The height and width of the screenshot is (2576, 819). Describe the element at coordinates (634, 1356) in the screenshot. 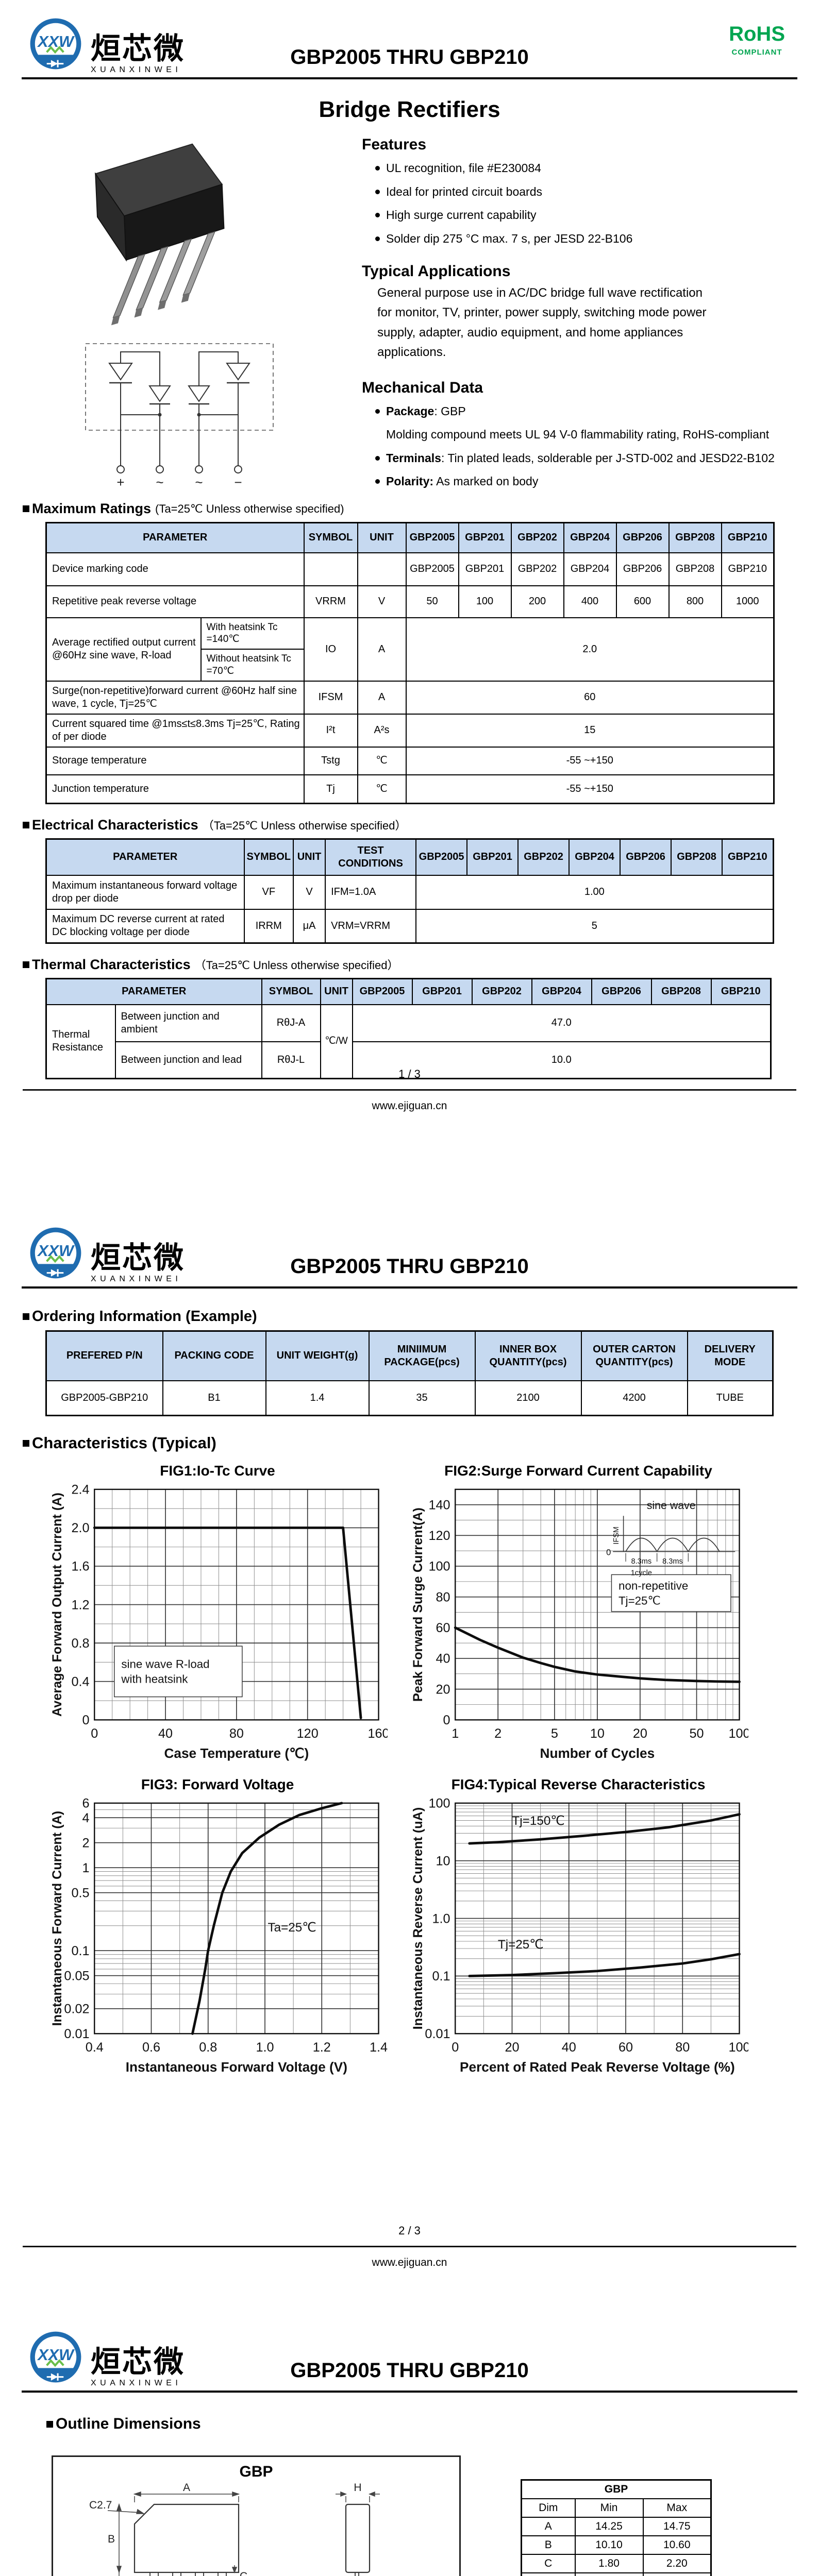

I see `col-header: OUTER CARTON QUANTITY(pcs)` at that location.